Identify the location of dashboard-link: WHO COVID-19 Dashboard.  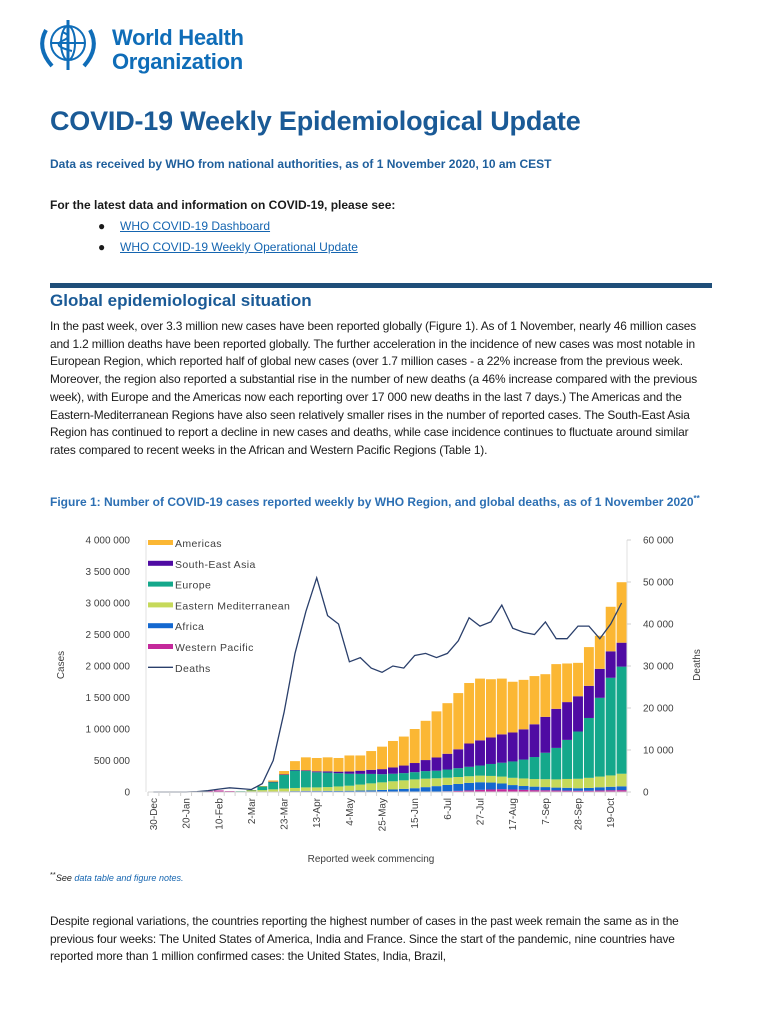
(195, 226).